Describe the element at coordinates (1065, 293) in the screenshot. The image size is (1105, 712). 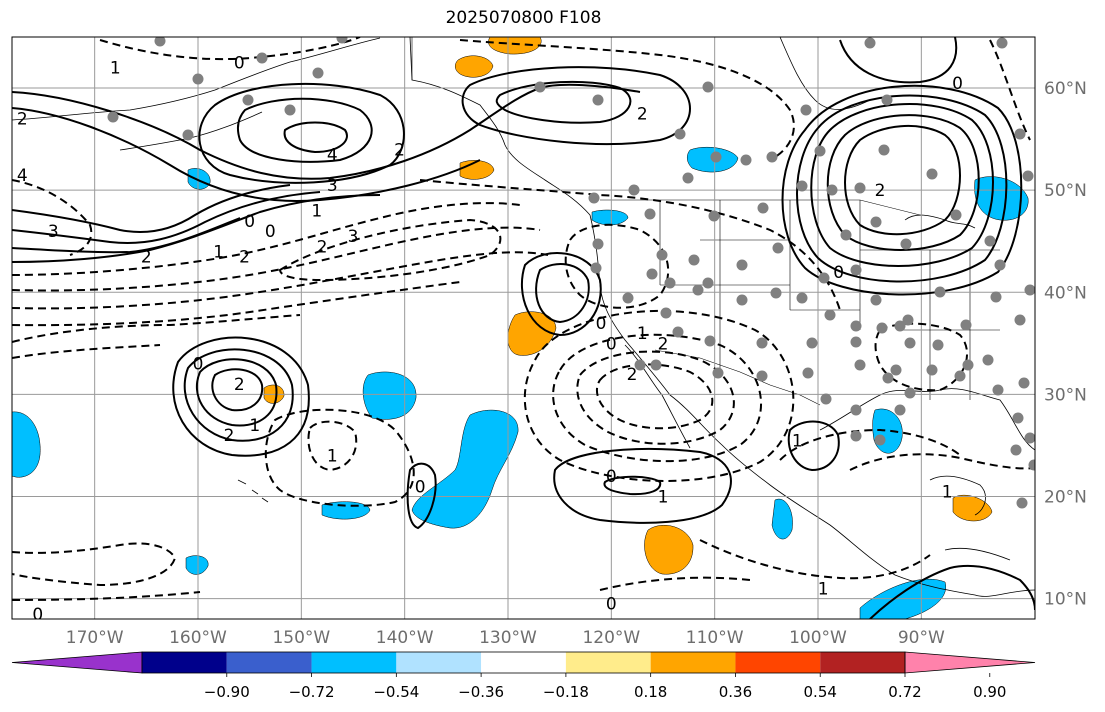
I see `latitude-label: 40°N` at that location.